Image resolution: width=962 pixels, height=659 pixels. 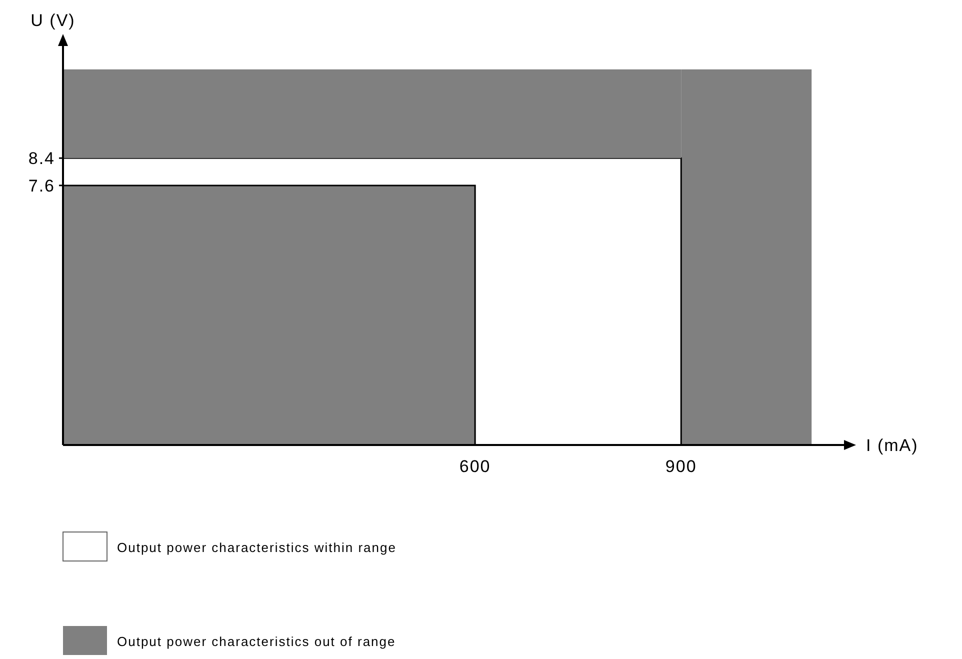 I want to click on x-tick-label: 900, so click(x=681, y=466).